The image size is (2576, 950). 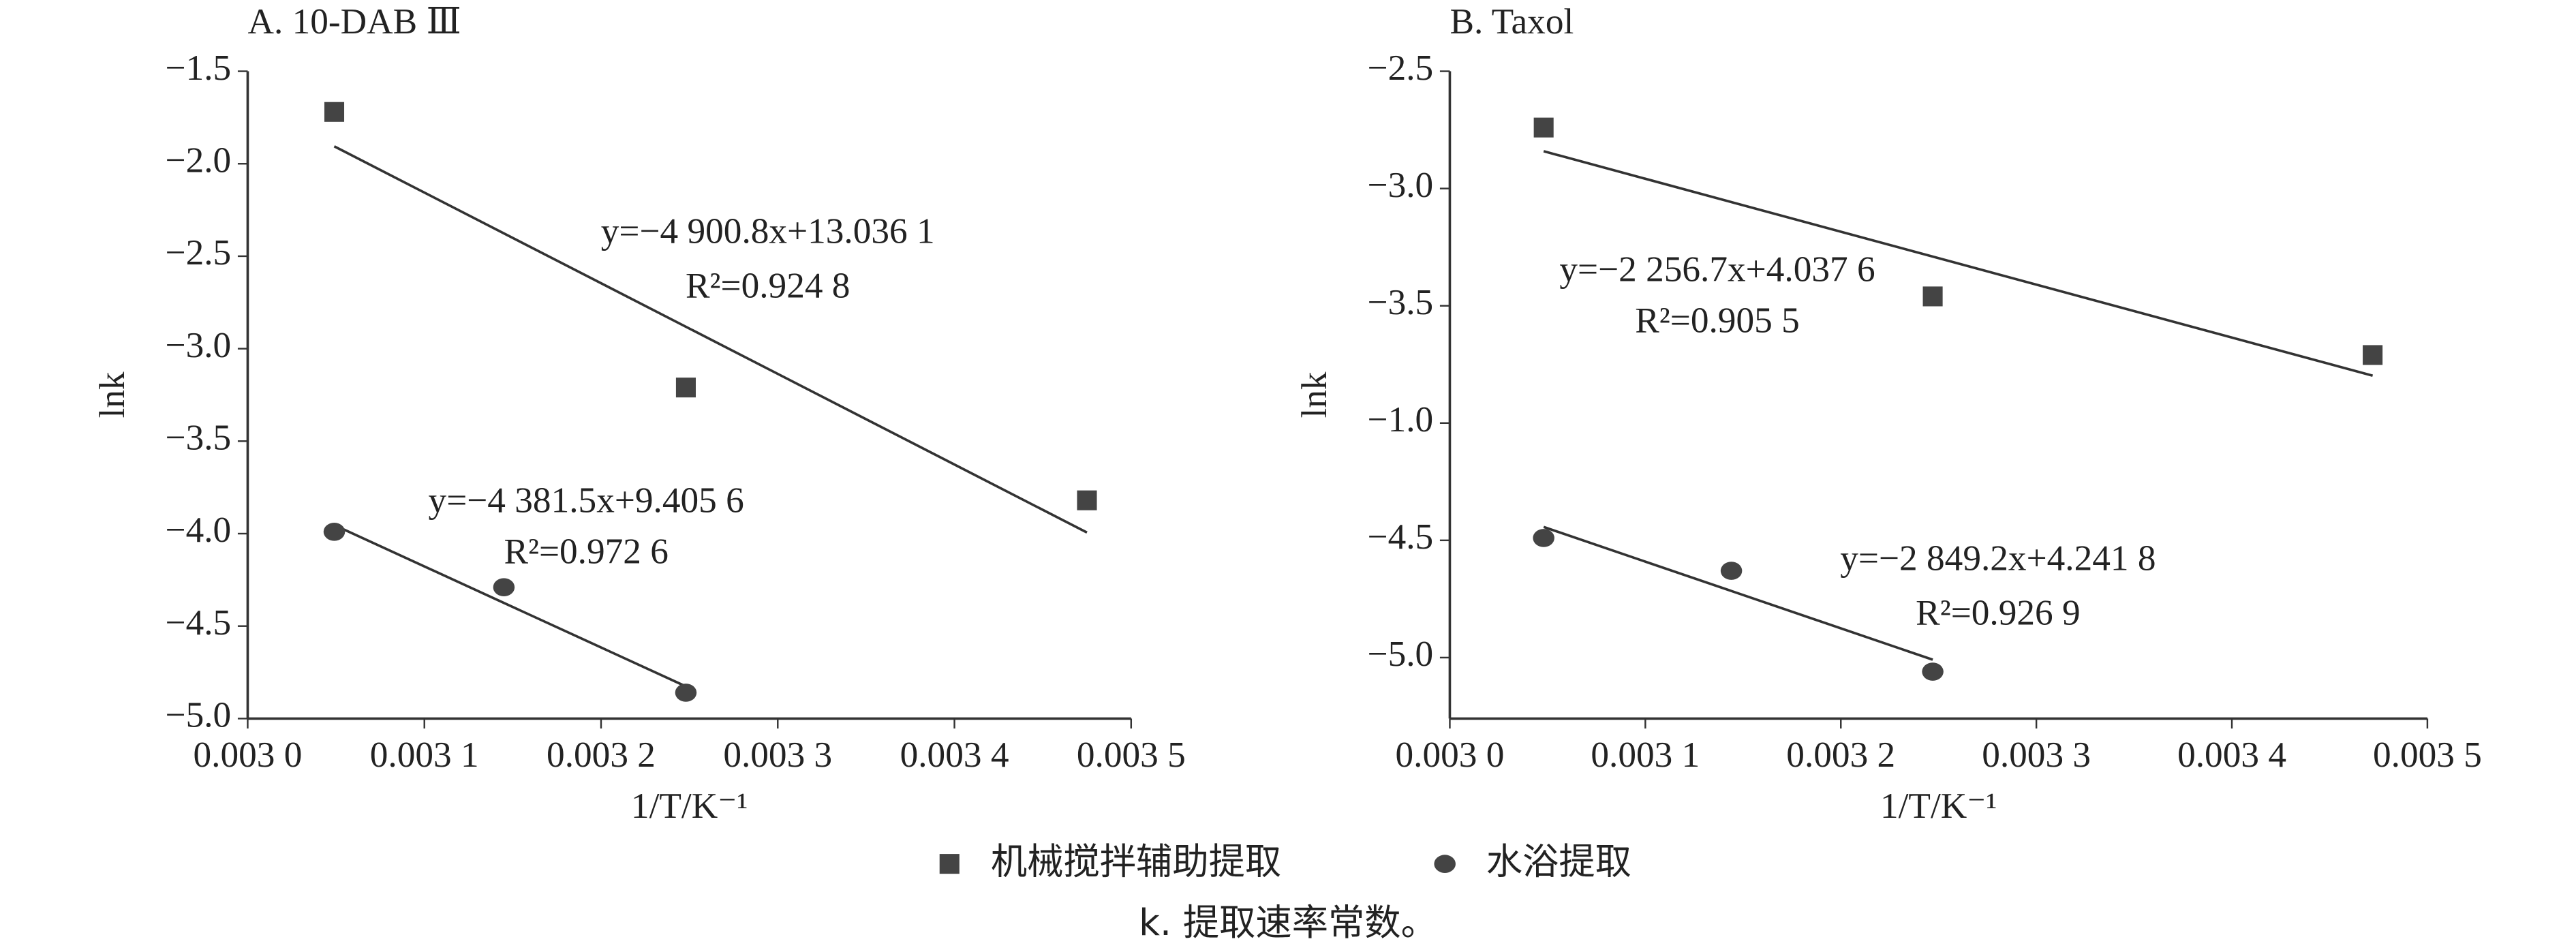 I want to click on annotation: R²=0.972 6, so click(x=586, y=552).